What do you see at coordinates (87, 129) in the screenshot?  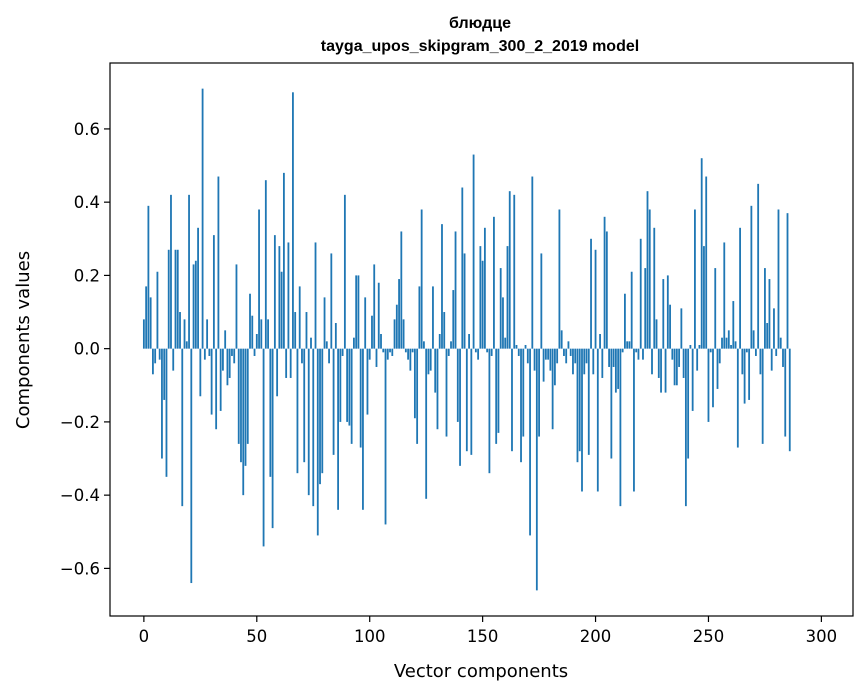 I see `y-tick-label: 0.6` at bounding box center [87, 129].